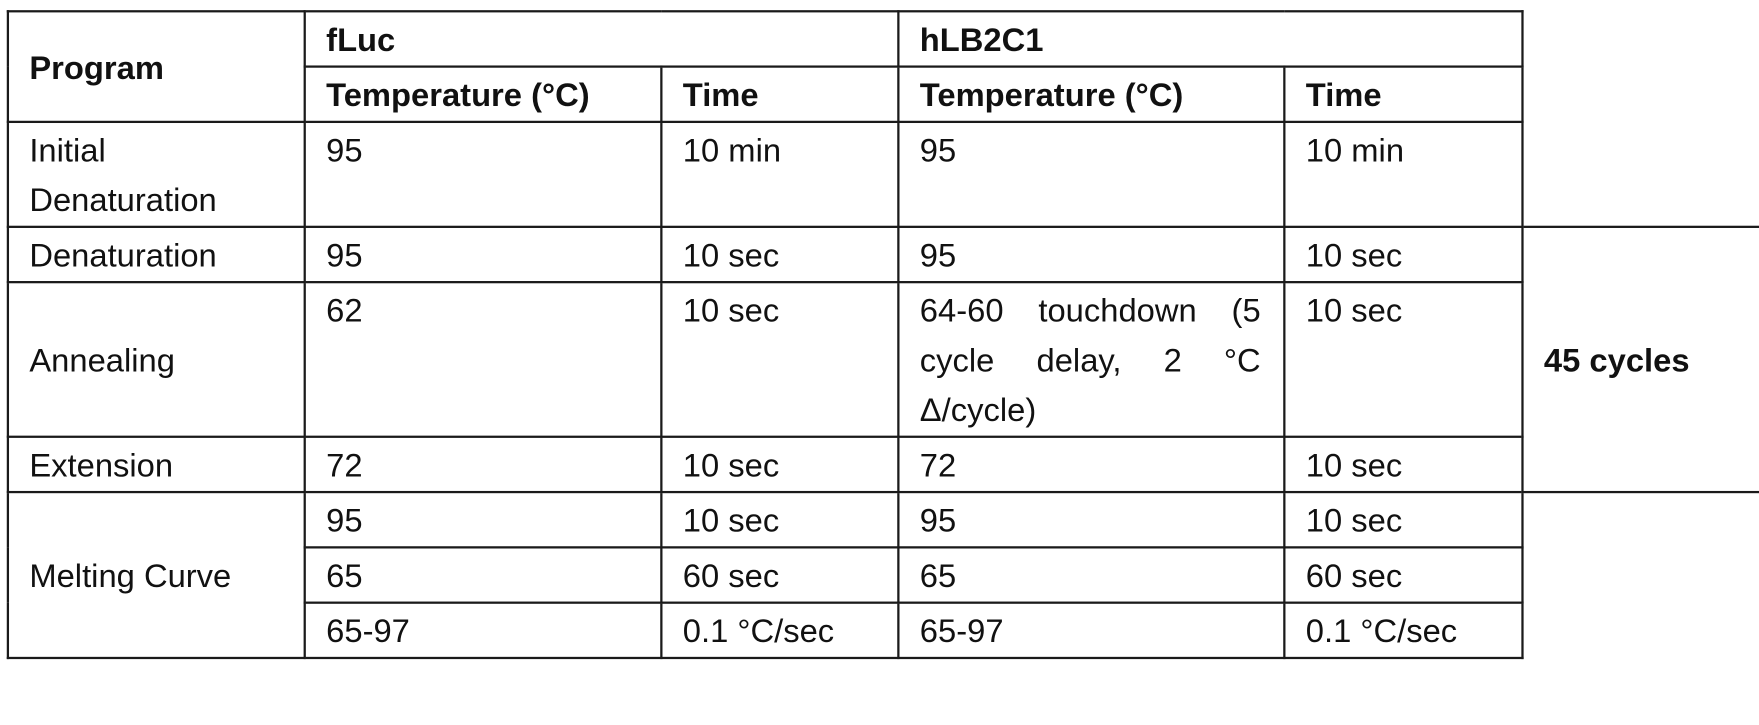 The width and height of the screenshot is (1759, 725). What do you see at coordinates (1091, 464) in the screenshot?
I see `hlb2c1-temp-cell: 72` at bounding box center [1091, 464].